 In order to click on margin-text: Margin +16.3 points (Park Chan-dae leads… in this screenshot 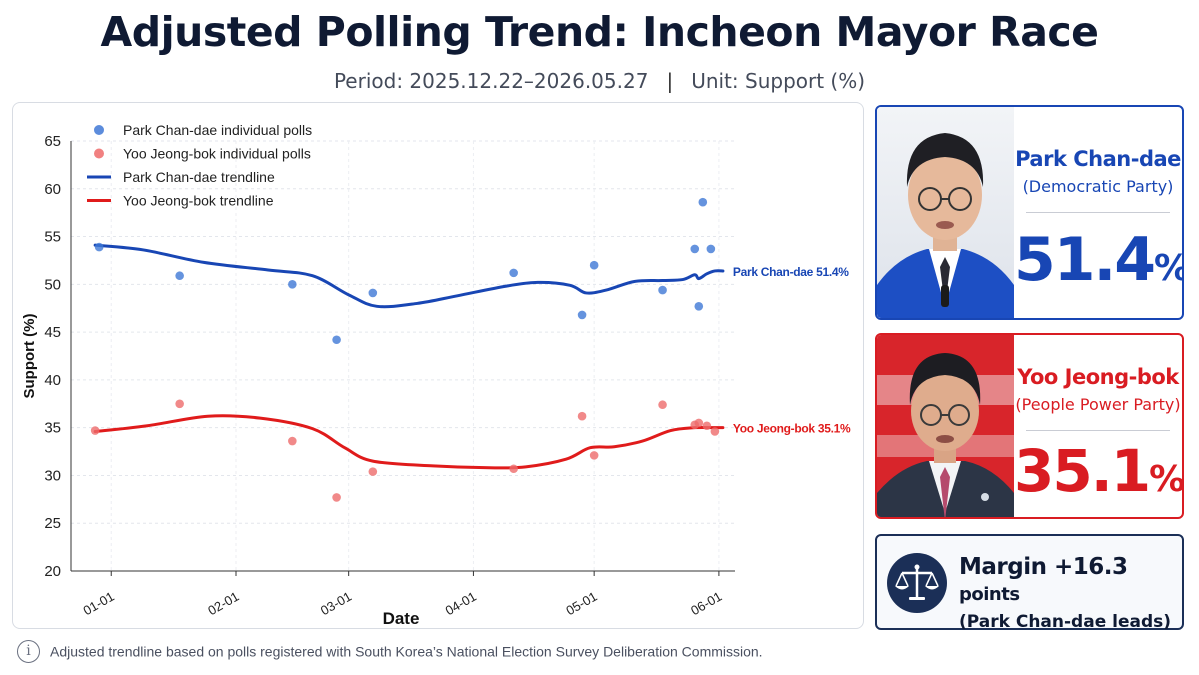, I will do `click(1069, 593)`.